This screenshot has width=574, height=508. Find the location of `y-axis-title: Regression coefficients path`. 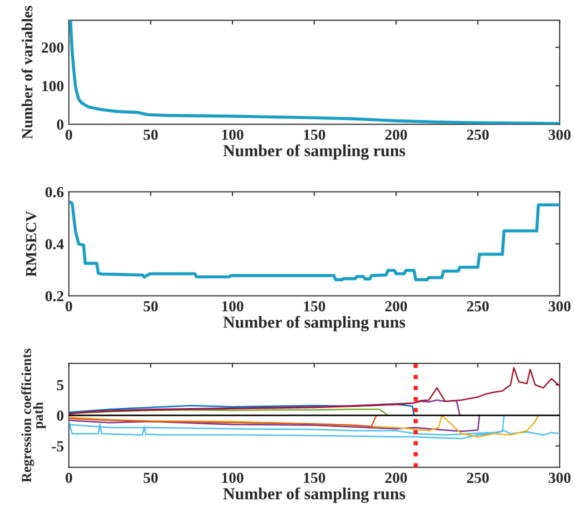

y-axis-title: Regression coefficients path is located at coordinates (33, 415).